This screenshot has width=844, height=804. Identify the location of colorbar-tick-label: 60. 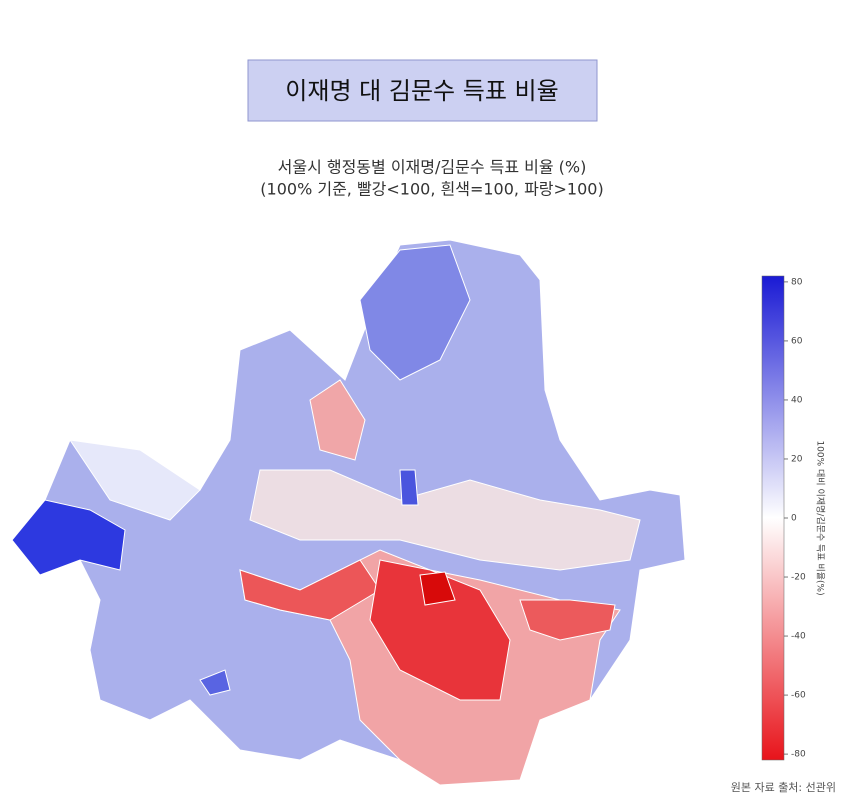
(797, 341).